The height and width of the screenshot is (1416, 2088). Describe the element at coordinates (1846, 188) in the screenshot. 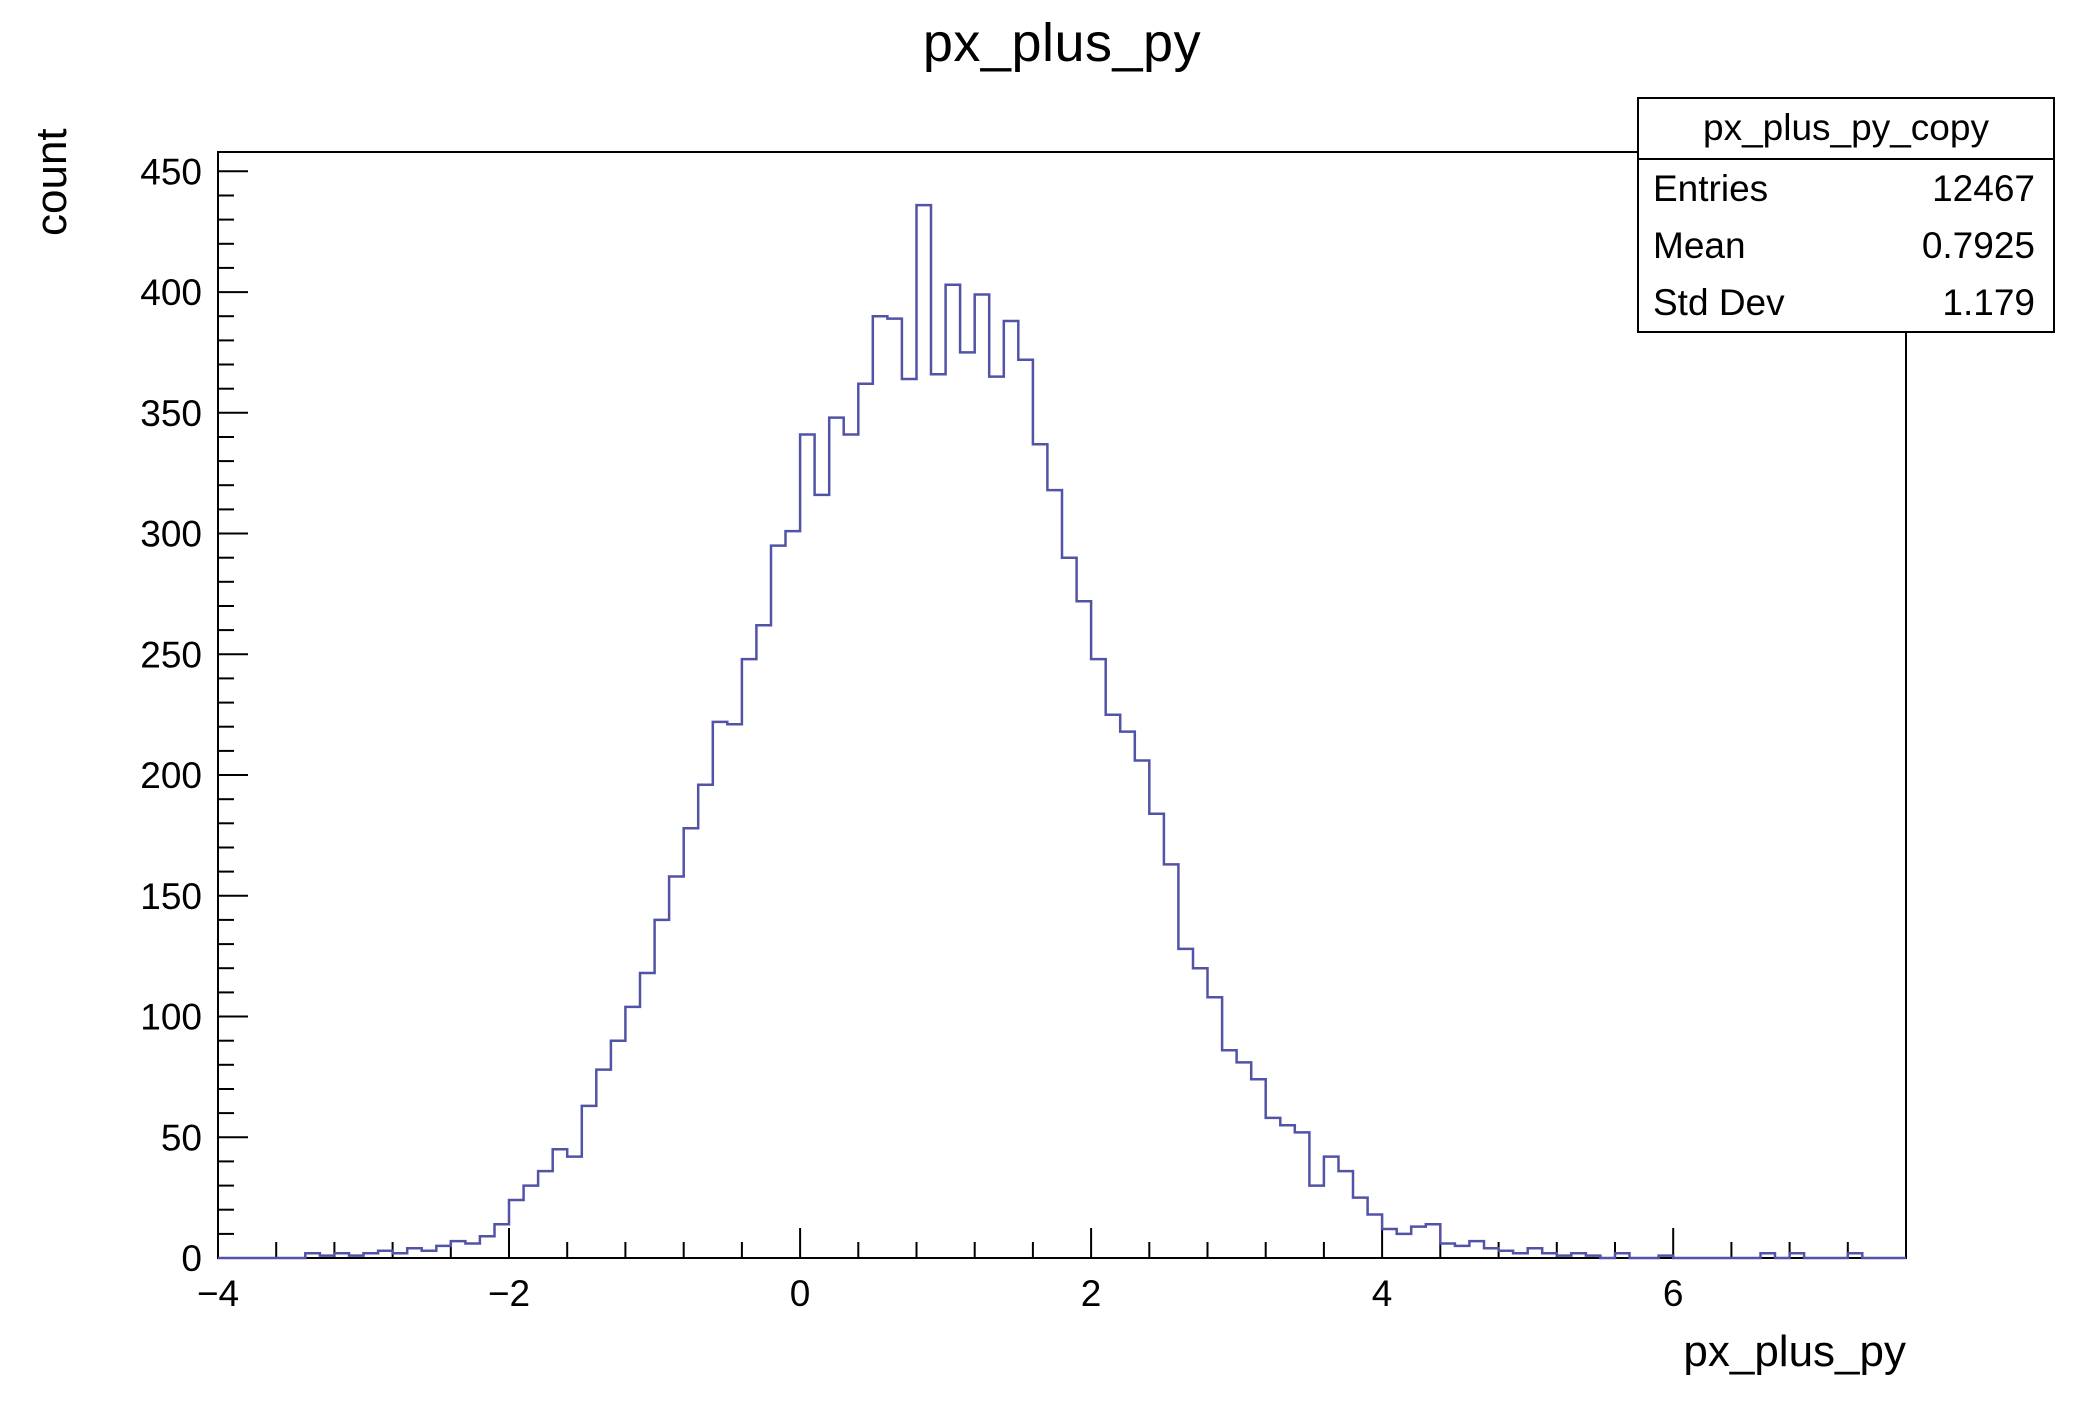

I see `stats-row-entries: Entries 12467` at that location.